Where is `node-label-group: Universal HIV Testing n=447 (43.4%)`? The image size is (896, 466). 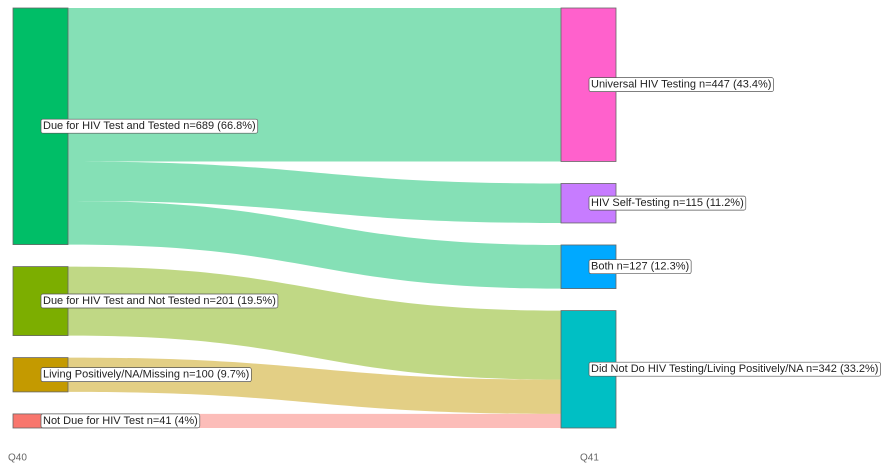
node-label-group: Universal HIV Testing n=447 (43.4%) is located at coordinates (681, 84).